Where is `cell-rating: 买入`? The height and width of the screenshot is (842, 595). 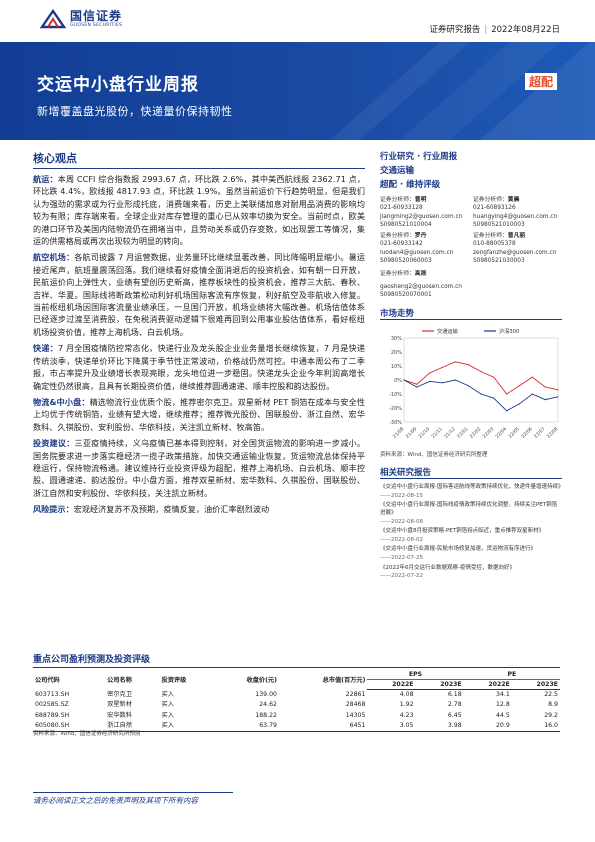 cell-rating: 买入 is located at coordinates (167, 694).